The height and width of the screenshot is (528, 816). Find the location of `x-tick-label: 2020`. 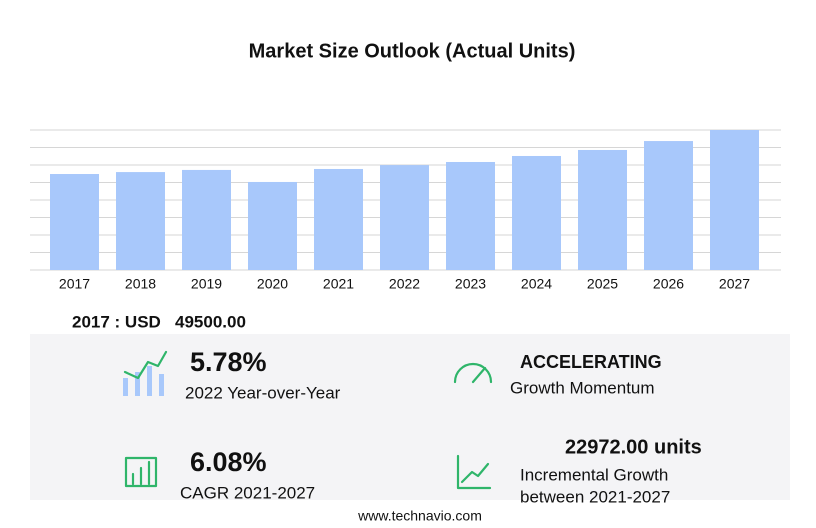

x-tick-label: 2020 is located at coordinates (272, 284).